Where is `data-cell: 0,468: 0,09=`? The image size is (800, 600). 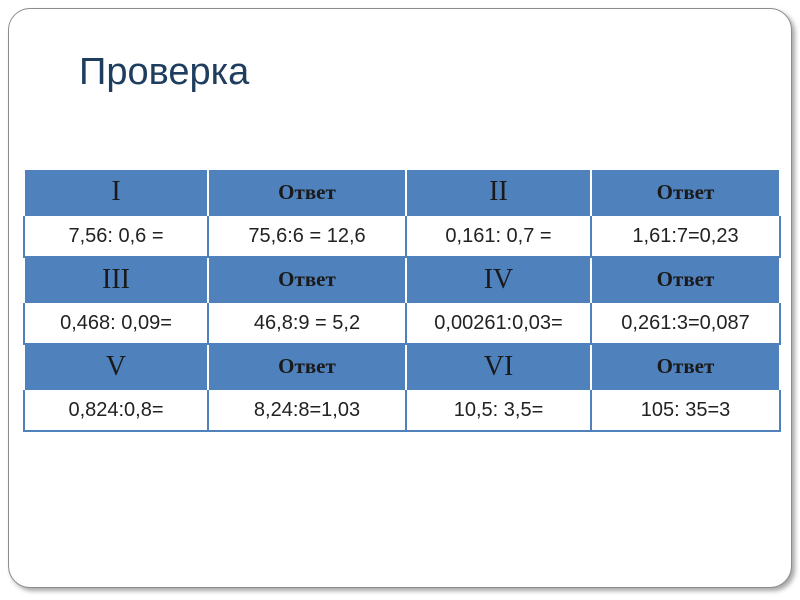 data-cell: 0,468: 0,09= is located at coordinates (116, 323).